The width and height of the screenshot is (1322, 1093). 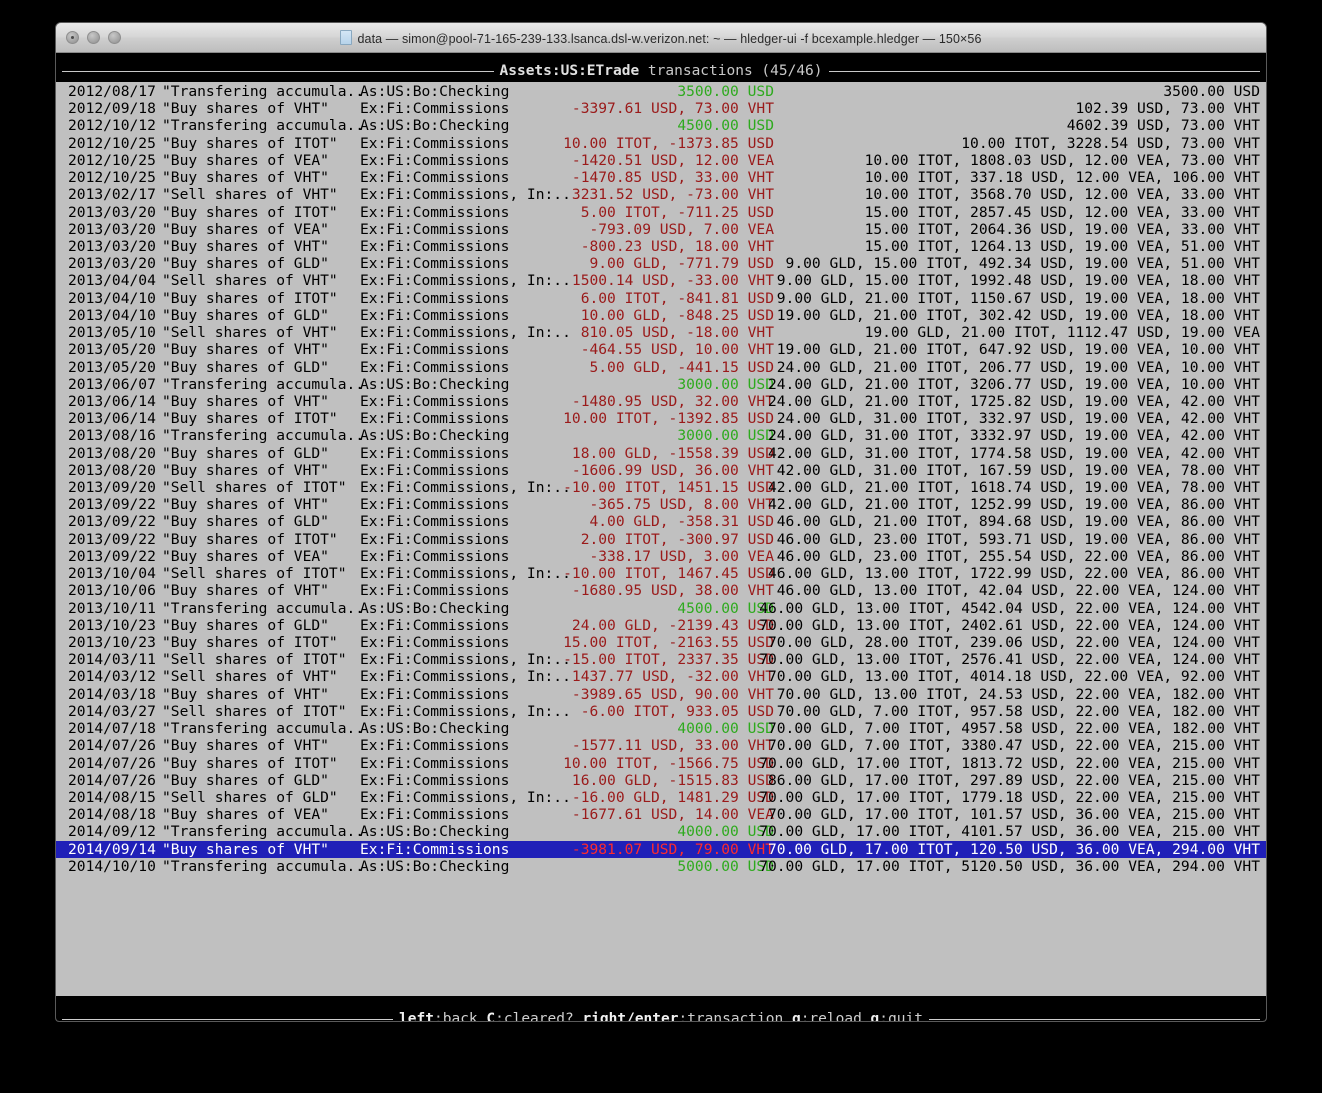 I want to click on row-amount: -1420.51 USD, 12.00 VEA, so click(x=672, y=160).